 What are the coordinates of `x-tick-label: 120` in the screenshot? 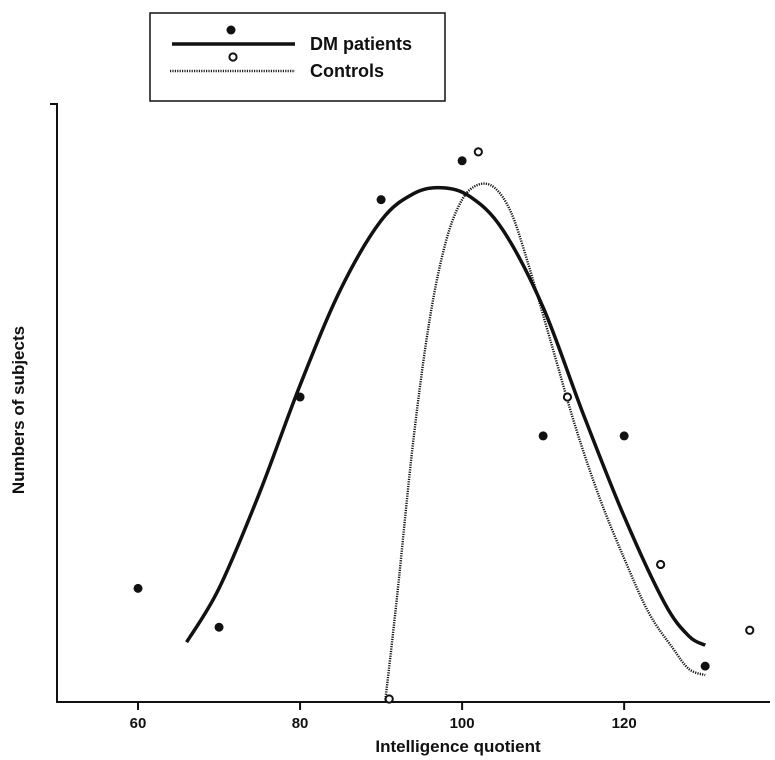 It's located at (624, 723).